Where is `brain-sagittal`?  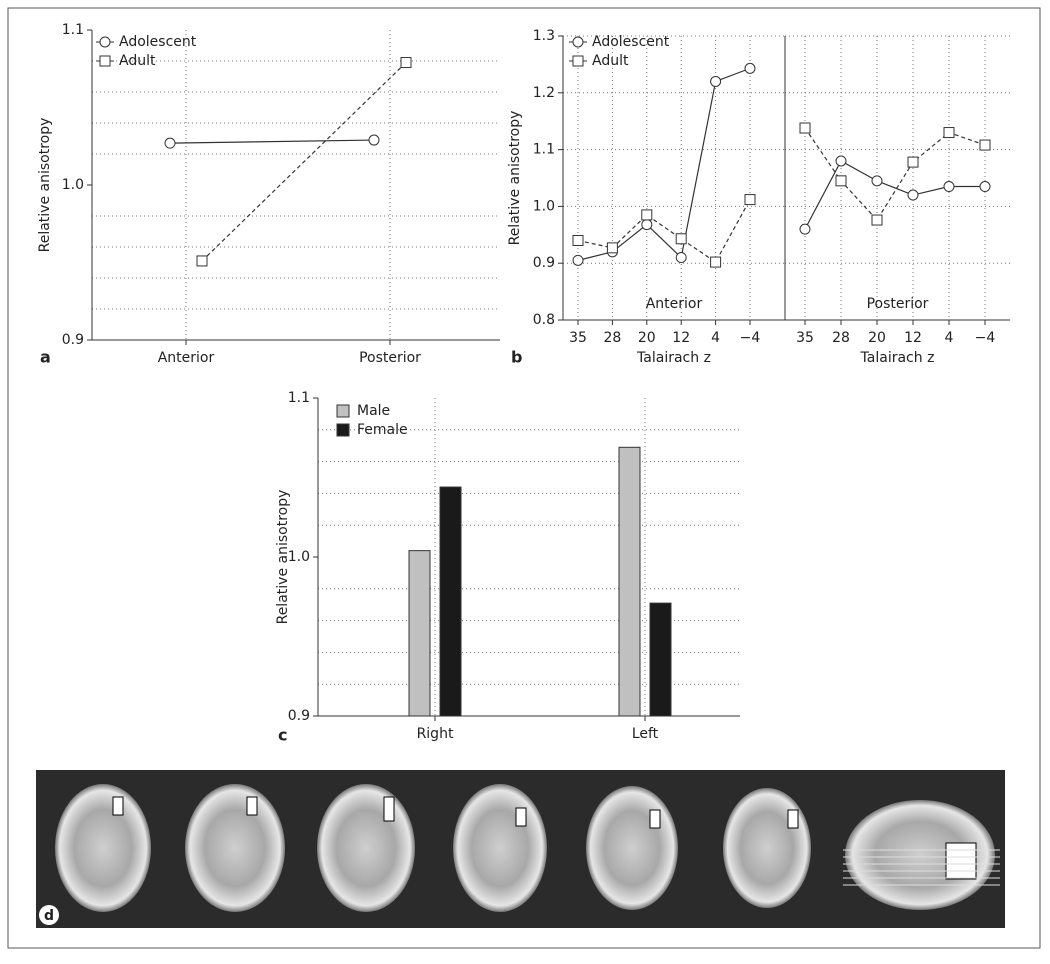 brain-sagittal is located at coordinates (920, 855).